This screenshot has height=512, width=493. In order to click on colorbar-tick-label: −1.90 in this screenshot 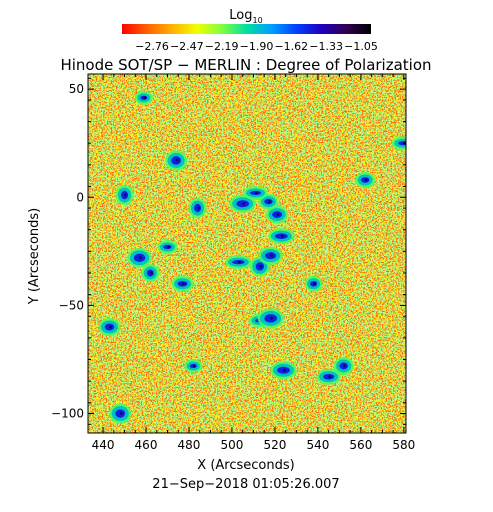, I will do `click(257, 46)`.